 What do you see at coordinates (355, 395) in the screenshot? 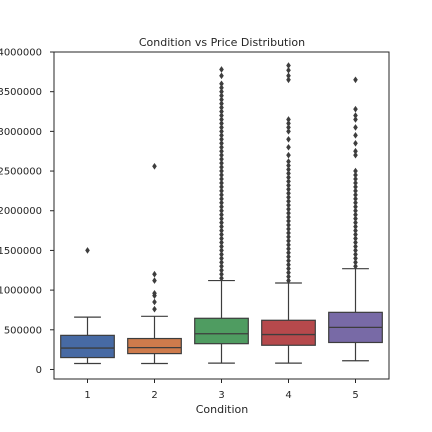
I see `x-tick-label: 5` at bounding box center [355, 395].